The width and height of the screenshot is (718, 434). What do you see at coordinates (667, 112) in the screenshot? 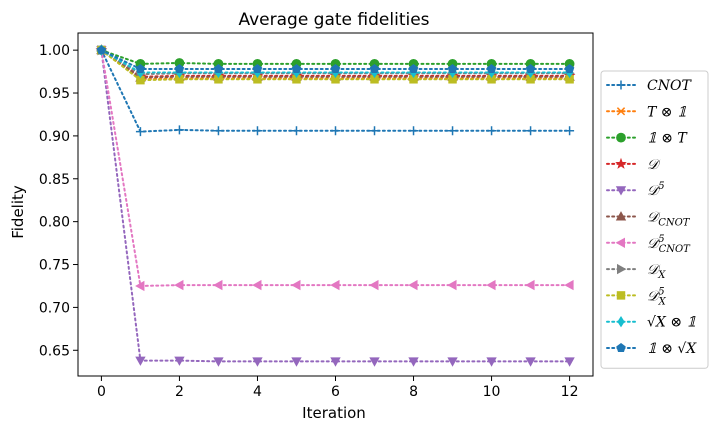
I see `legend-label: T ⊗ 𝟙` at bounding box center [667, 112].